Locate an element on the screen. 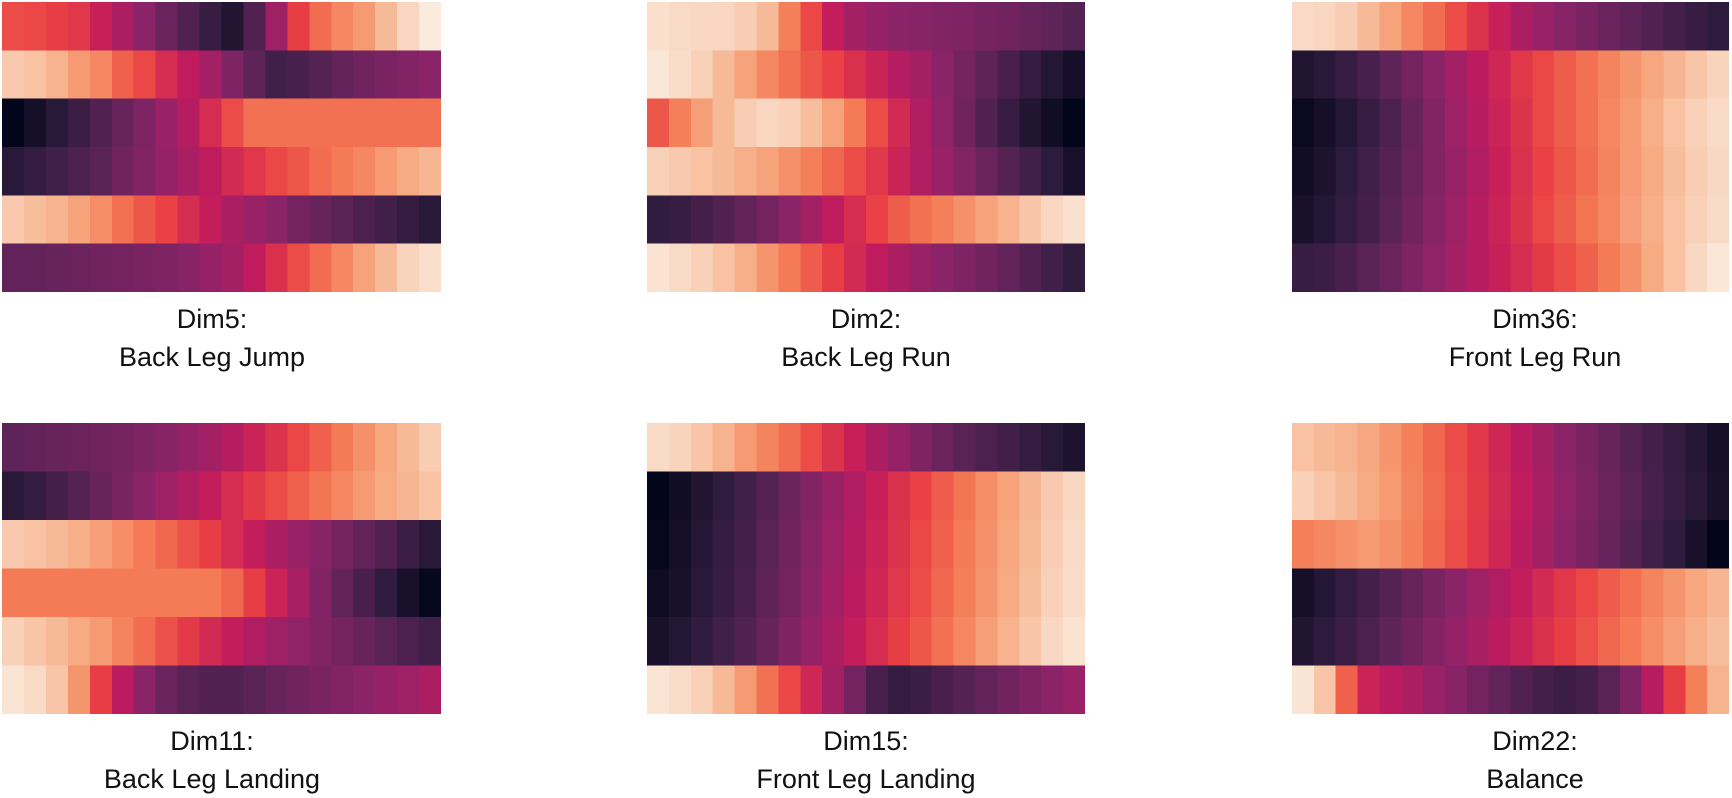 This screenshot has width=1732, height=798. caption-dim-label: Dim5: is located at coordinates (212, 319).